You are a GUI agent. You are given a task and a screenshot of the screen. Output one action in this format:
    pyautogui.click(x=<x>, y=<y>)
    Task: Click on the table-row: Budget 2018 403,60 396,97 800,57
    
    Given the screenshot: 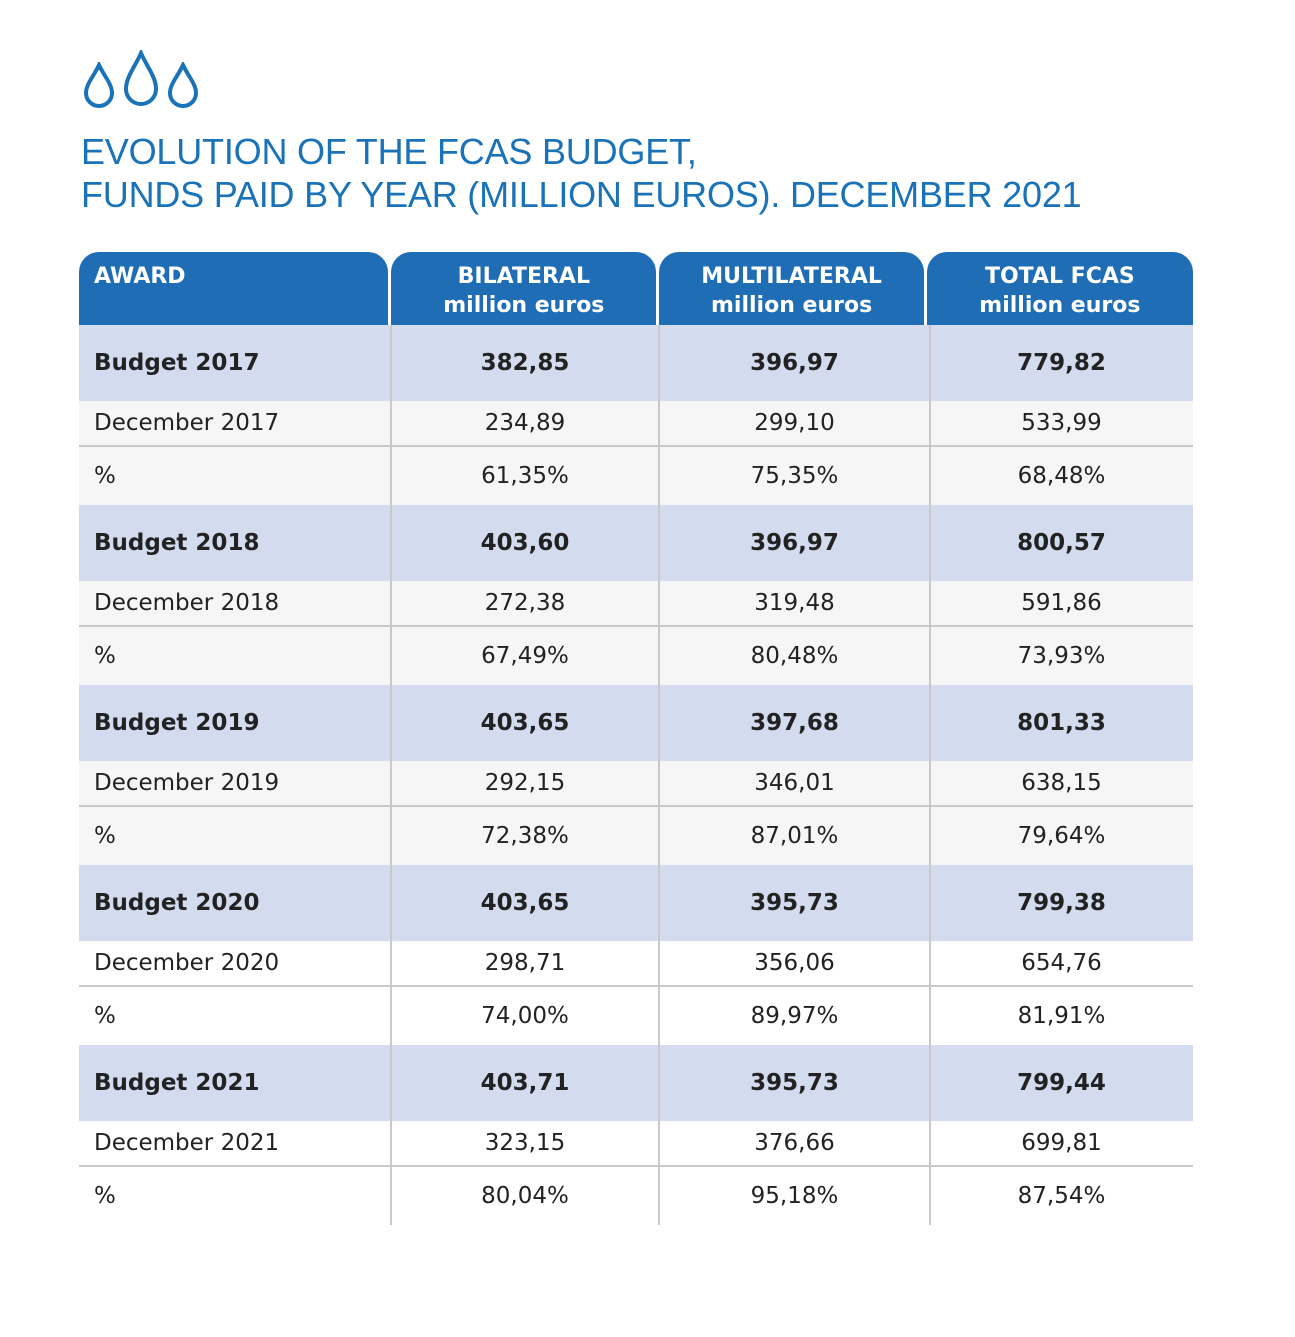 What is the action you would take?
    pyautogui.click(x=636, y=545)
    